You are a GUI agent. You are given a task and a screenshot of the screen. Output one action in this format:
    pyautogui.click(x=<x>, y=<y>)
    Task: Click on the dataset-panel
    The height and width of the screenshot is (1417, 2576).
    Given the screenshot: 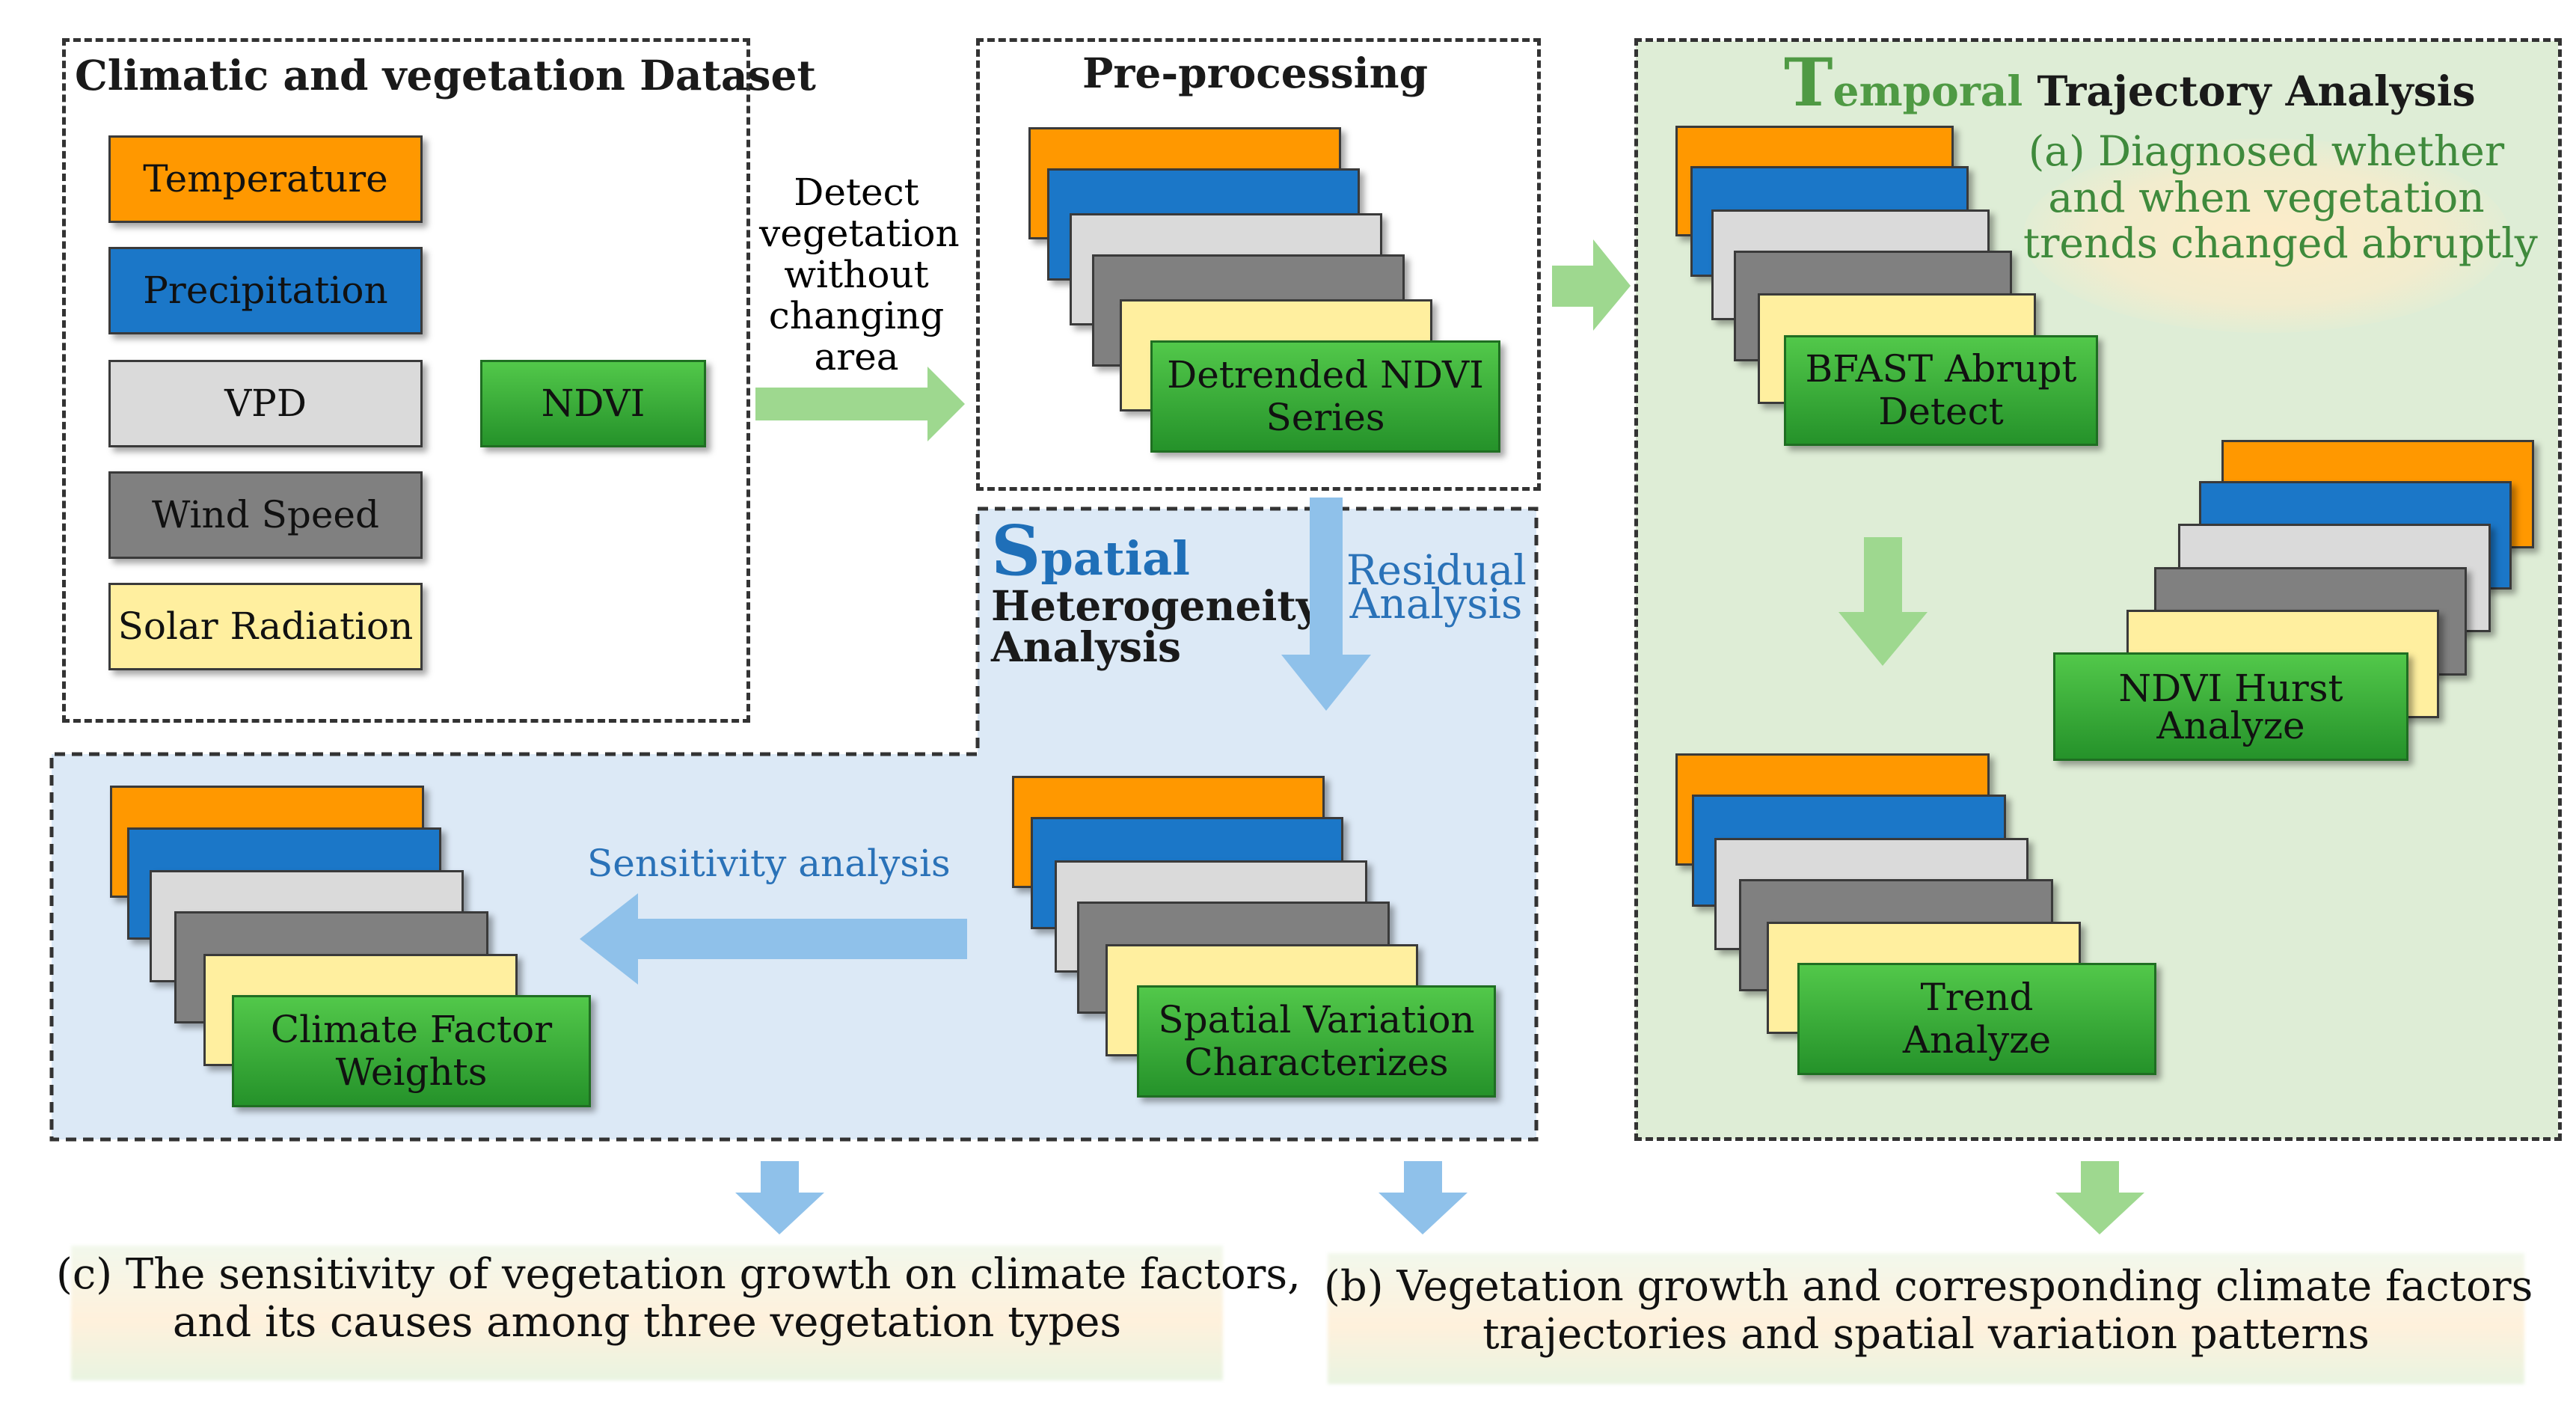 What is the action you would take?
    pyautogui.click(x=406, y=380)
    